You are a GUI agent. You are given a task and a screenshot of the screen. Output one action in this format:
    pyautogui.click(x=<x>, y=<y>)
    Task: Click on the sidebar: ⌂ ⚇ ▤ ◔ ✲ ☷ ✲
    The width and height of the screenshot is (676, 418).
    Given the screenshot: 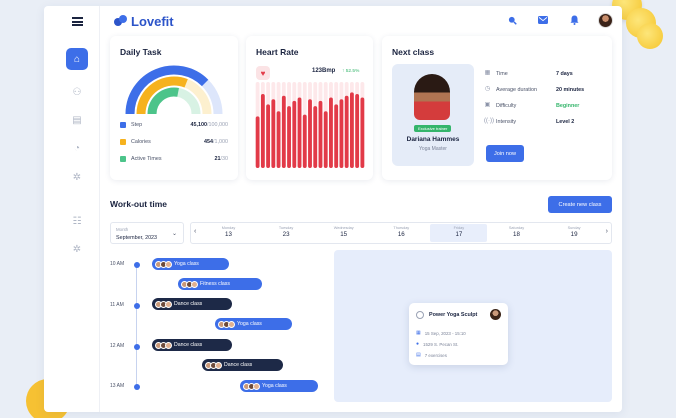 What is the action you would take?
    pyautogui.click(x=72, y=209)
    